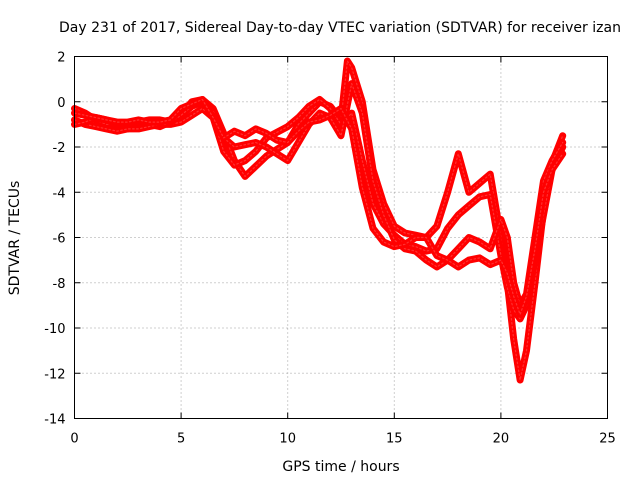 The height and width of the screenshot is (480, 640). What do you see at coordinates (287, 439) in the screenshot?
I see `x-tick-label: 10` at bounding box center [287, 439].